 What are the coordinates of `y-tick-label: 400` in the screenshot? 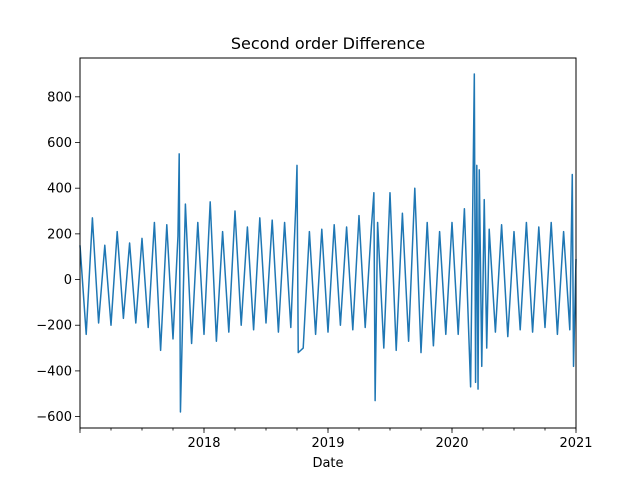 It's located at (59, 189).